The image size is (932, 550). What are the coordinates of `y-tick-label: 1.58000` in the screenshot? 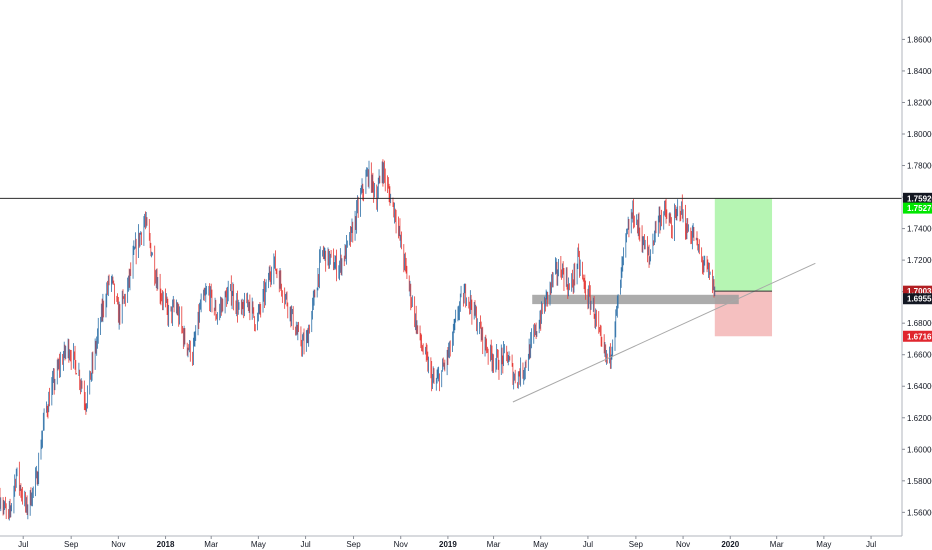 It's located at (919, 481).